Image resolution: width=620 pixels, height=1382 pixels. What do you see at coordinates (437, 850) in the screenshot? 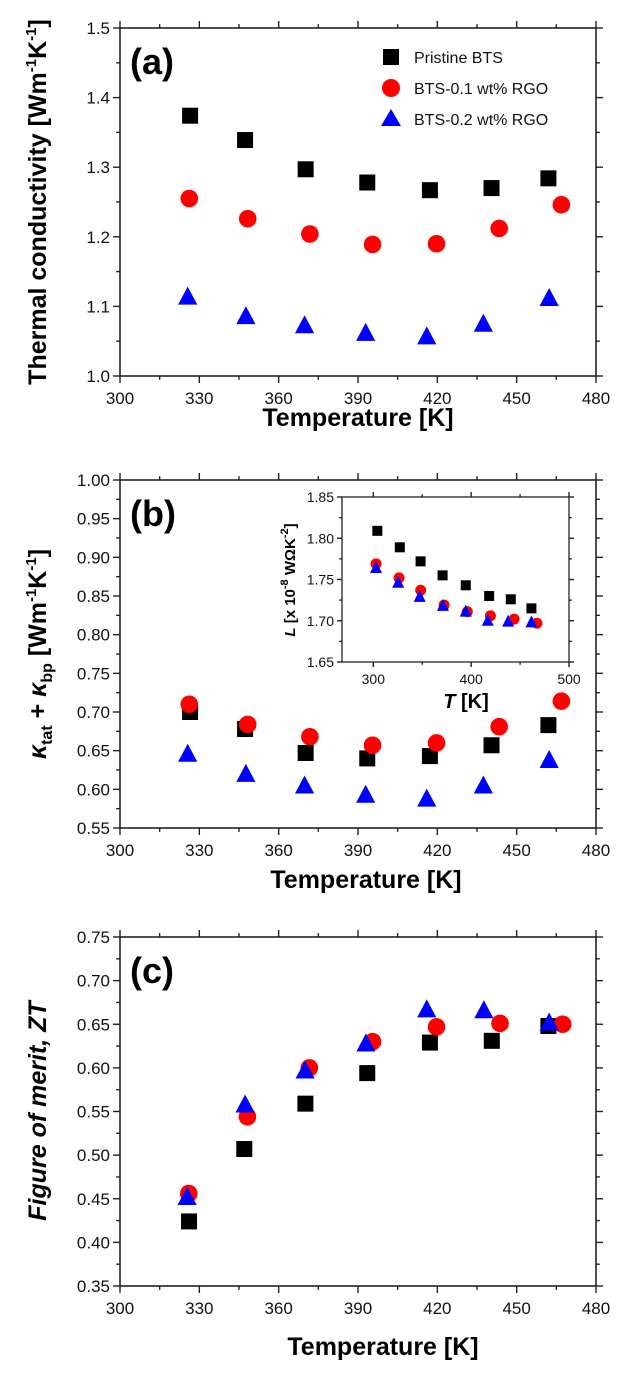
I see `x-tick-label: 420` at bounding box center [437, 850].